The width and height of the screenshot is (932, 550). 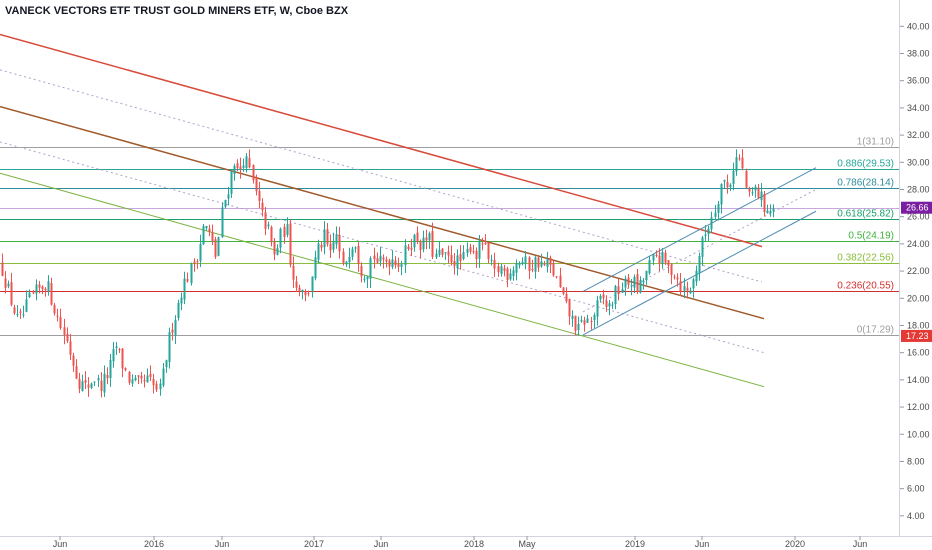 I want to click on x-tick-label: 2018, so click(x=474, y=544).